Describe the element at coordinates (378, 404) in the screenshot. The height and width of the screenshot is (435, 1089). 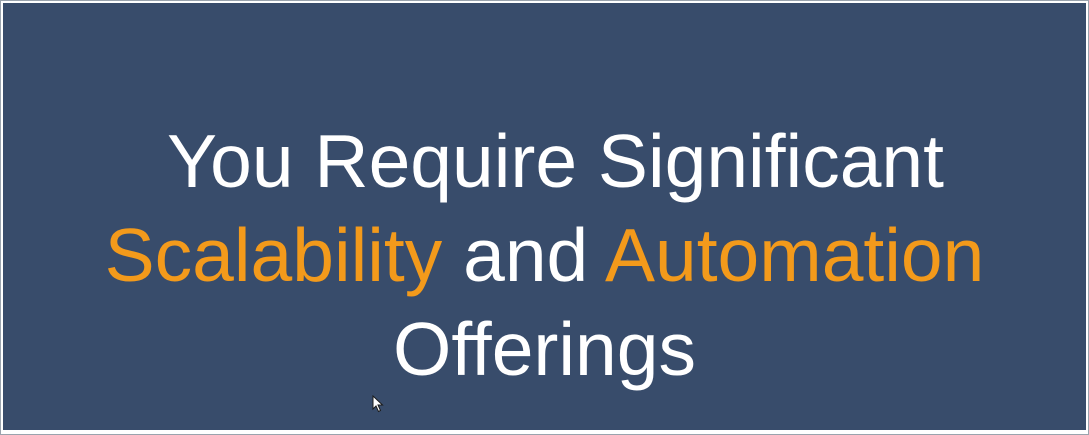
I see `mouse-pointer-icon` at that location.